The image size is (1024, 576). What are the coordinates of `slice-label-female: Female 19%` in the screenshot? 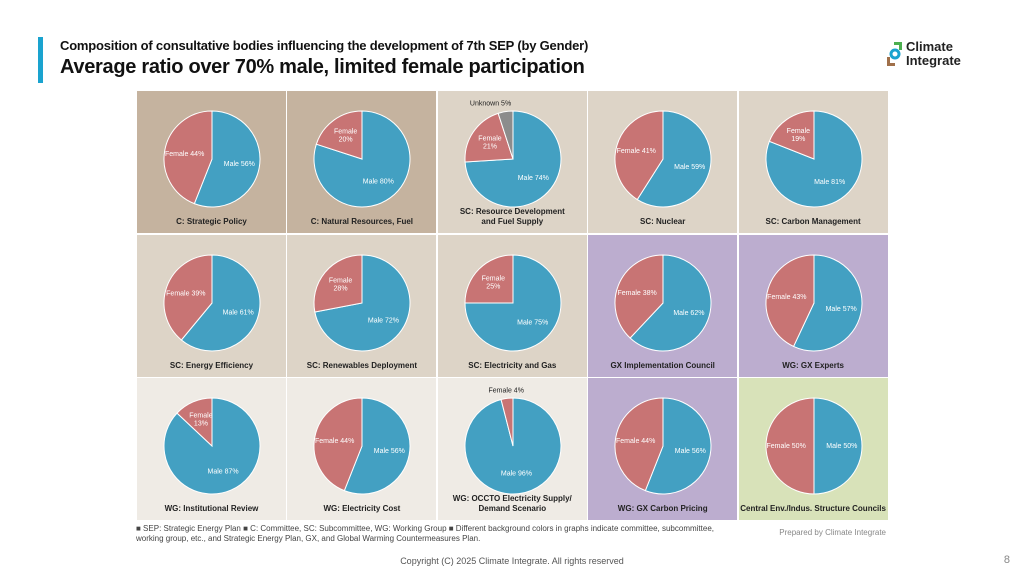 It's located at (797, 135).